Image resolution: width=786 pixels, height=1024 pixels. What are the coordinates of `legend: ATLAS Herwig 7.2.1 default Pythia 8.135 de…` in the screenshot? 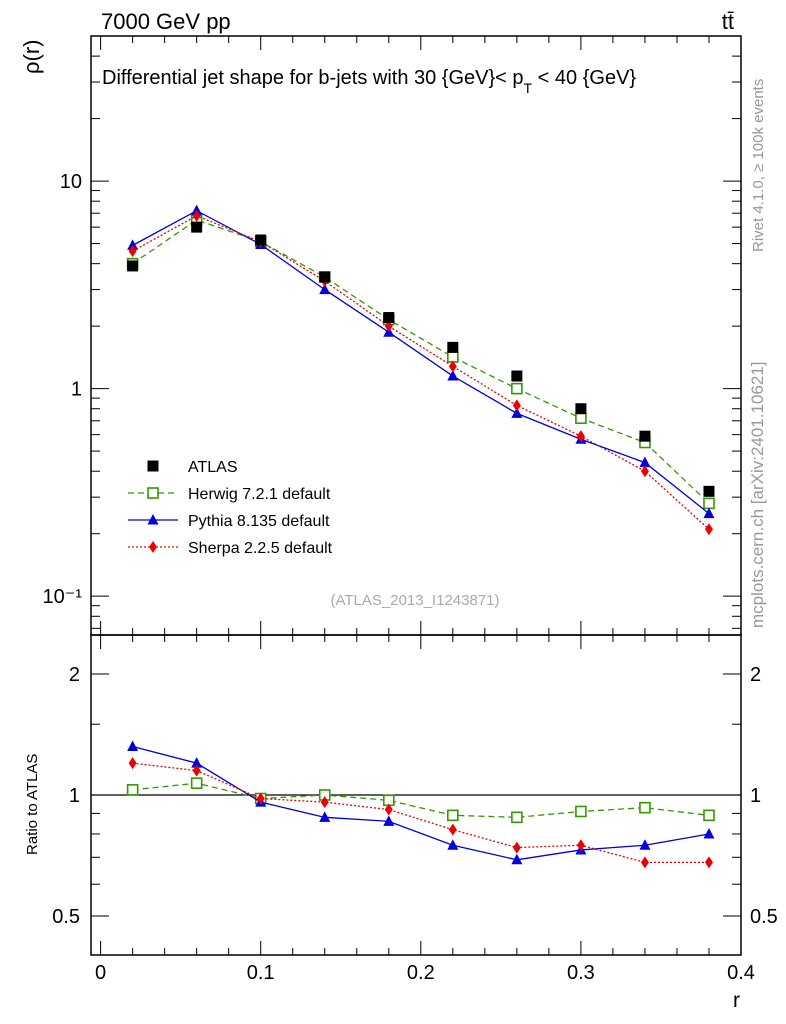 It's located at (230, 508).